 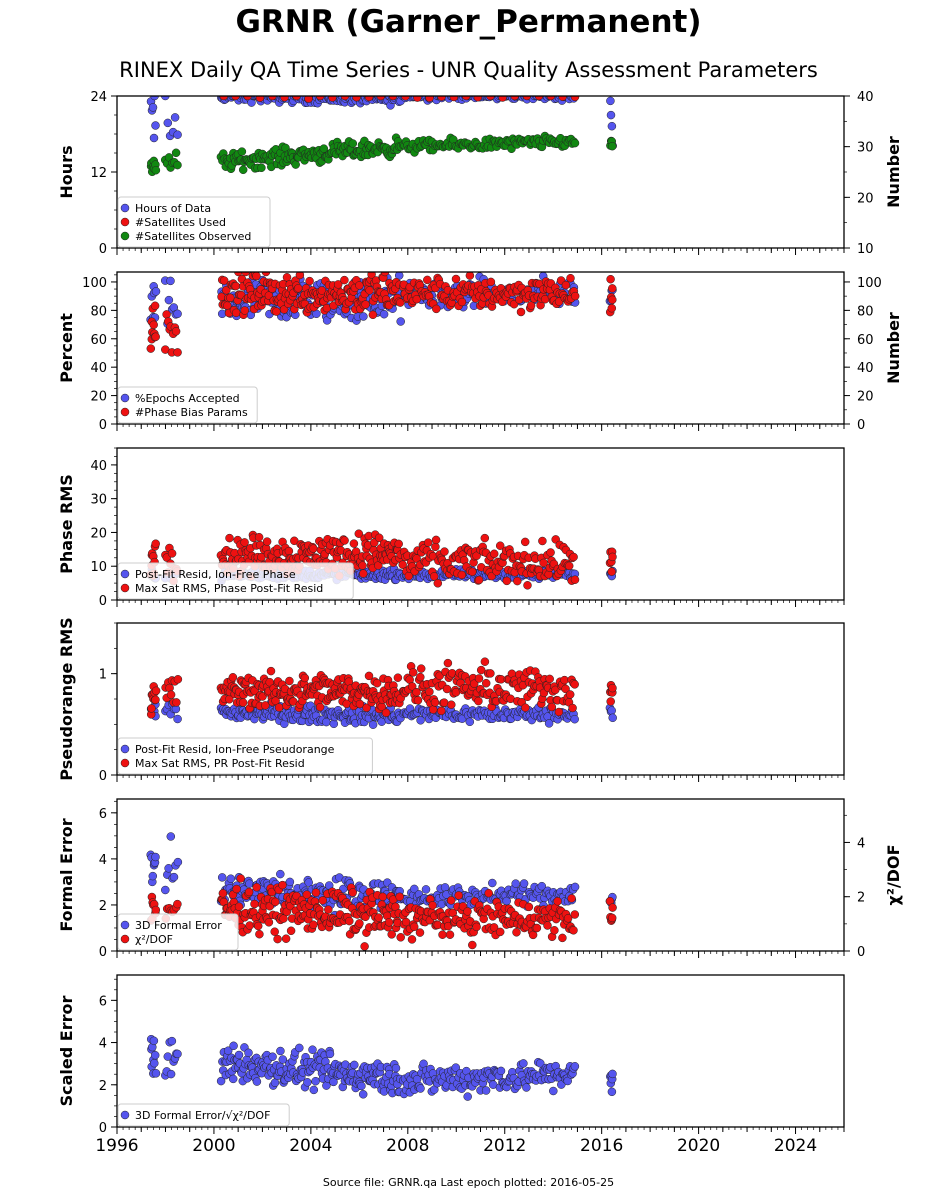 What do you see at coordinates (865, 311) in the screenshot?
I see `y2-tick-label: 80` at bounding box center [865, 311].